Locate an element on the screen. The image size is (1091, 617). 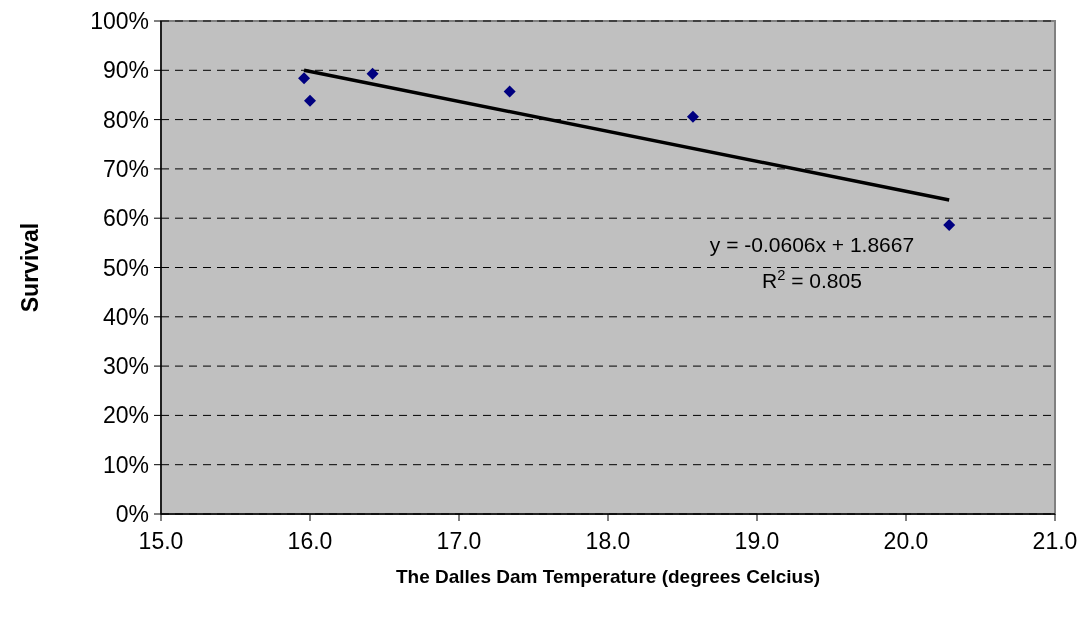
x-tick-label: 21.0 is located at coordinates (1055, 541).